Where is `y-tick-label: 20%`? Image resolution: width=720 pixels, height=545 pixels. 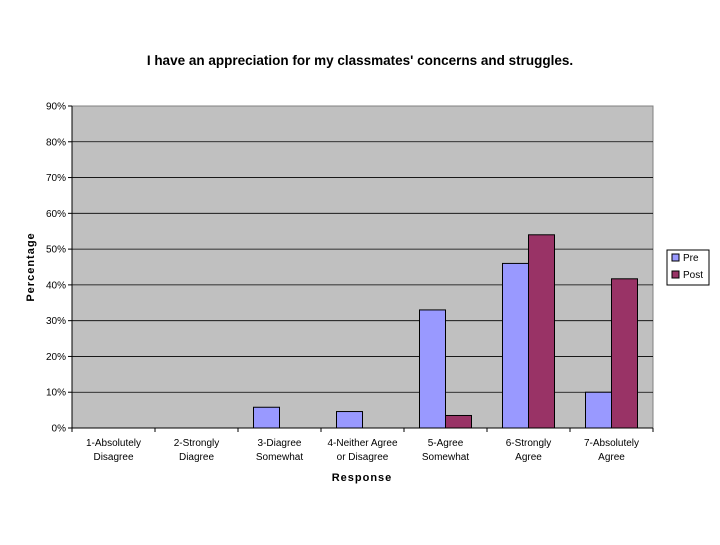
y-tick-label: 20% is located at coordinates (56, 357).